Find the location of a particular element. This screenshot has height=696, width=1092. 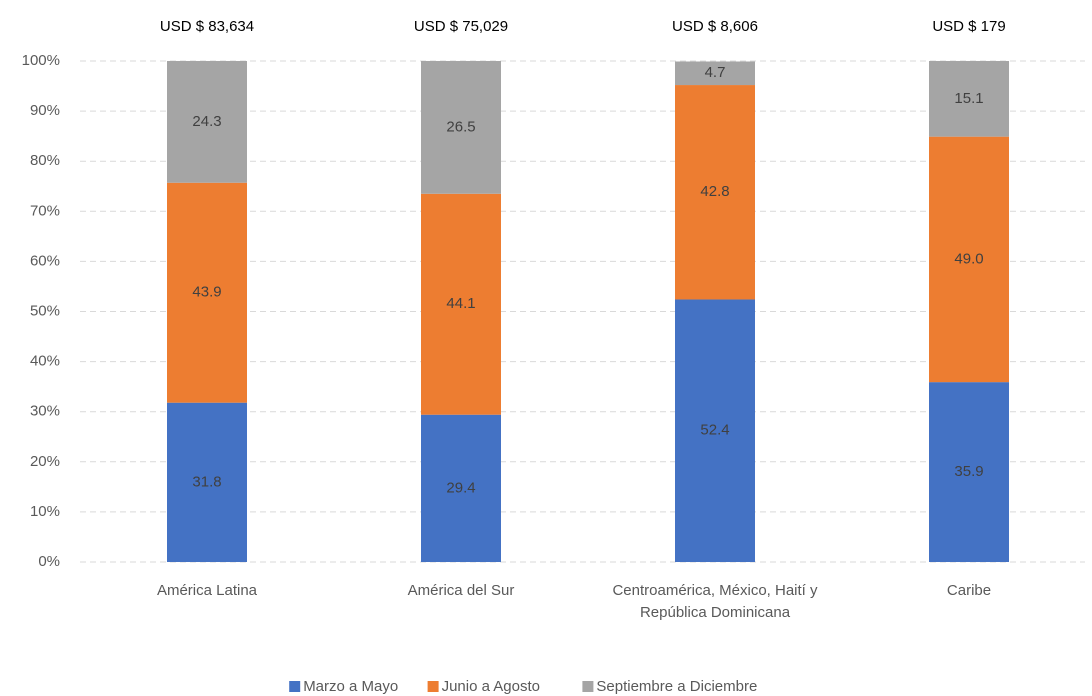

y-tick-label: 60% is located at coordinates (45, 260).